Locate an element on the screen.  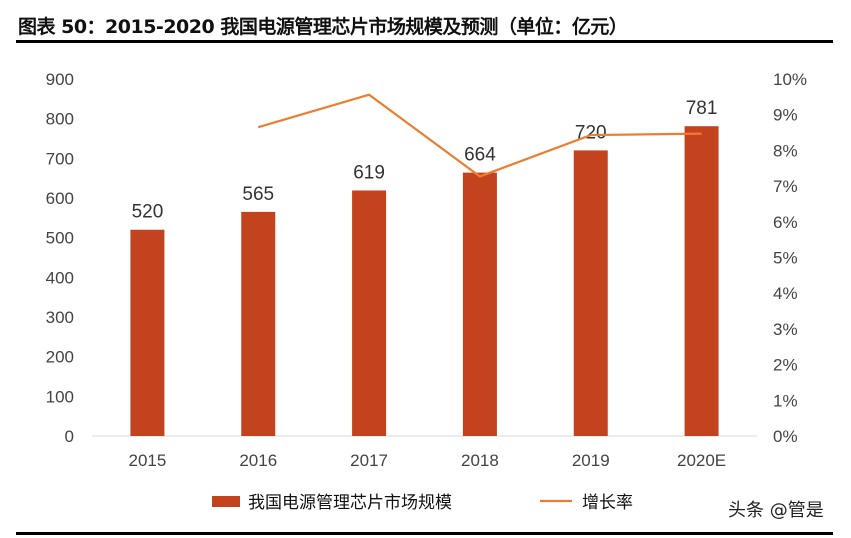
x-tick: 2018 is located at coordinates (480, 460).